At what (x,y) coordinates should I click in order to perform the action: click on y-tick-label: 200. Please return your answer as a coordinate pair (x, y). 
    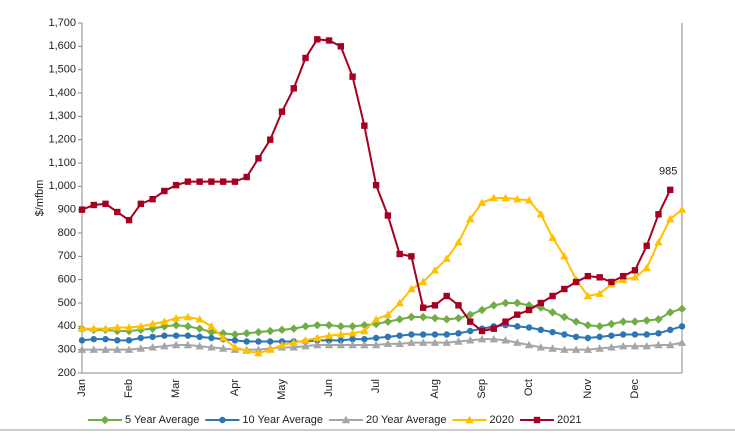
    Looking at the image, I should click on (67, 373).